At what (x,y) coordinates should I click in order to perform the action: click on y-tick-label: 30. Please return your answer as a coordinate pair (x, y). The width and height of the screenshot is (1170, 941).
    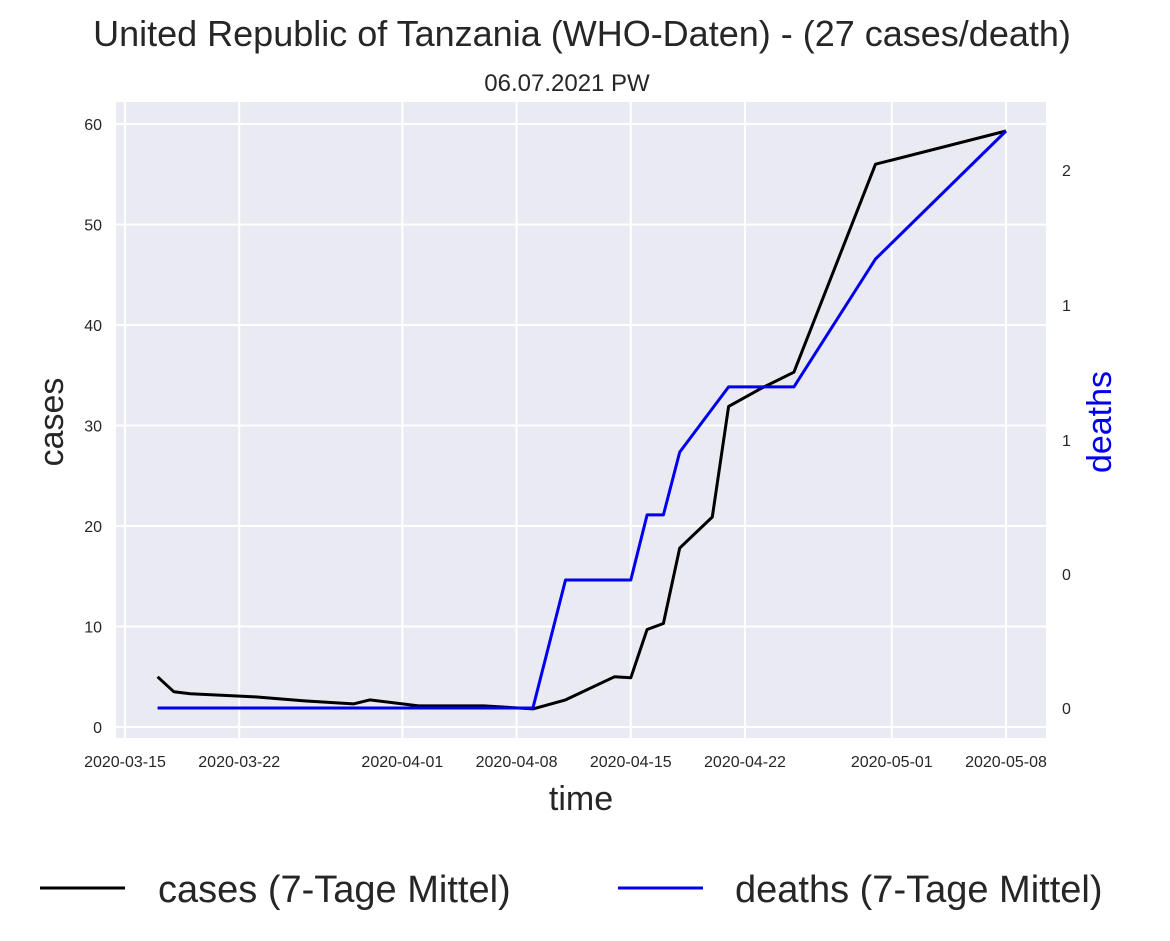
    Looking at the image, I should click on (93, 427).